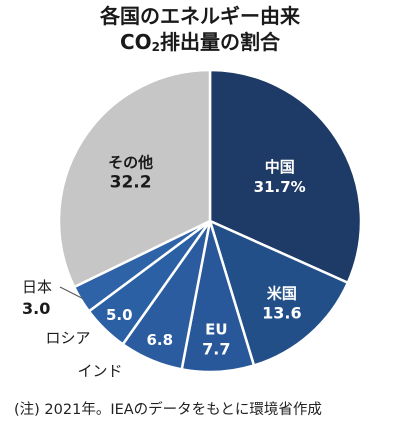 This screenshot has height=427, width=400. What do you see at coordinates (280, 187) in the screenshot?
I see `slice-value-label-0: 31.7%` at bounding box center [280, 187].